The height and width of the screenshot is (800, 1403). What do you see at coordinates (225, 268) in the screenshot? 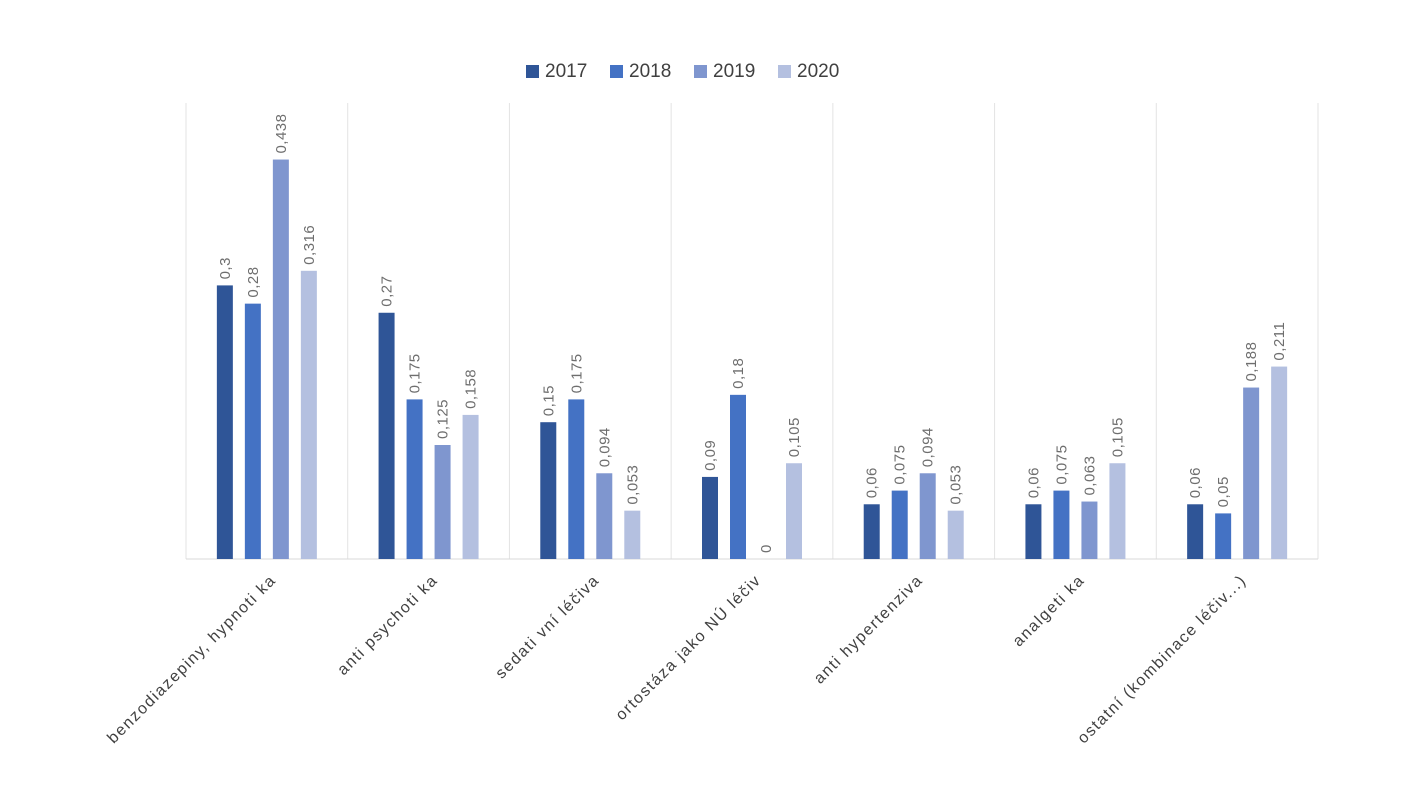
I see `data-label: 0,3` at bounding box center [225, 268].